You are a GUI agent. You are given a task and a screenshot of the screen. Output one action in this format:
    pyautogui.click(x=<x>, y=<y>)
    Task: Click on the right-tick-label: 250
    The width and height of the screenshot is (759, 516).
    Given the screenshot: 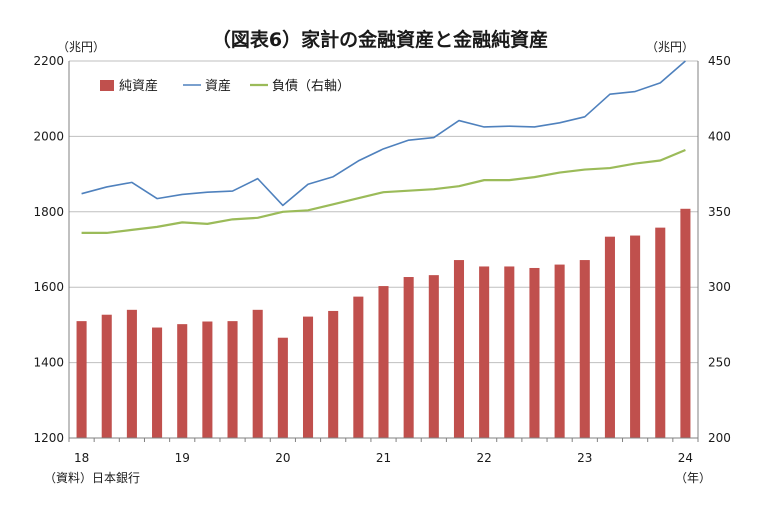 What is the action you would take?
    pyautogui.click(x=719, y=363)
    